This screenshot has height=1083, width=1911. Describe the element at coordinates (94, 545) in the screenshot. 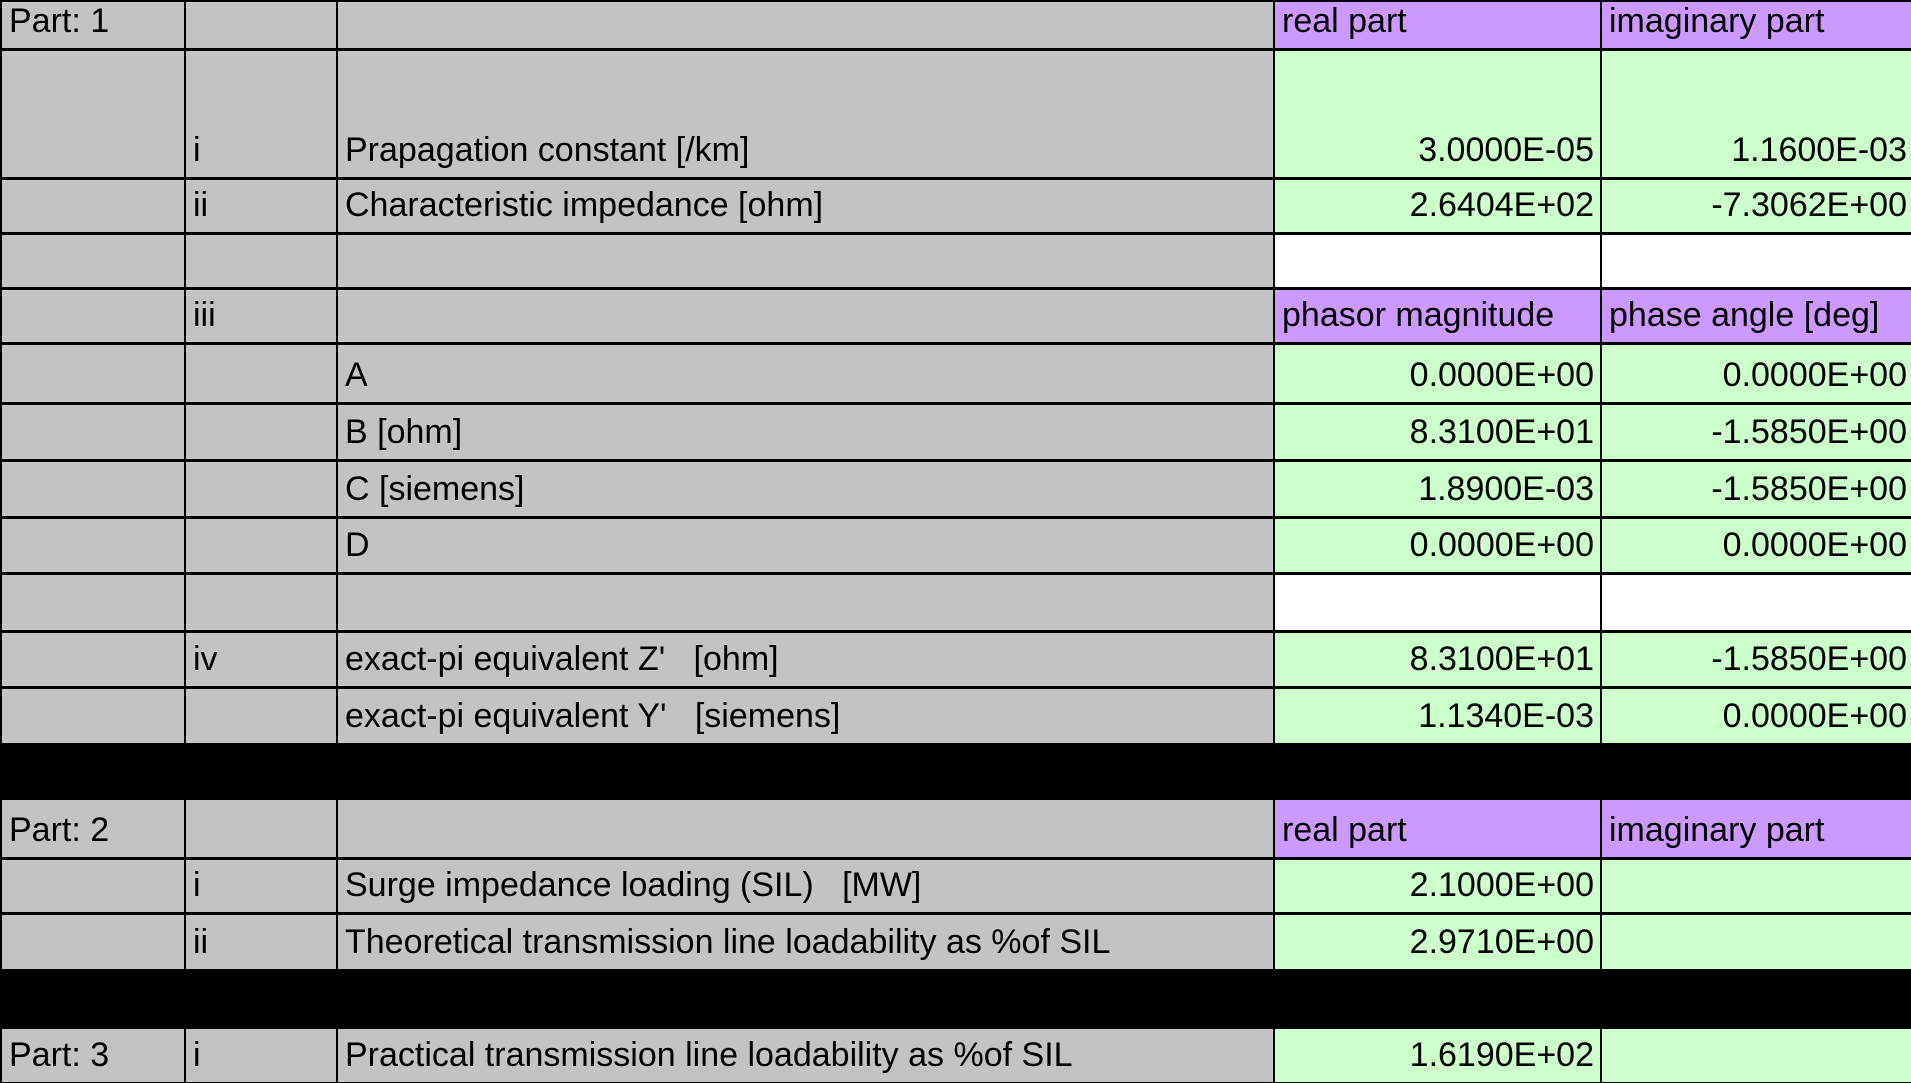

I see `cell-r9-part` at that location.